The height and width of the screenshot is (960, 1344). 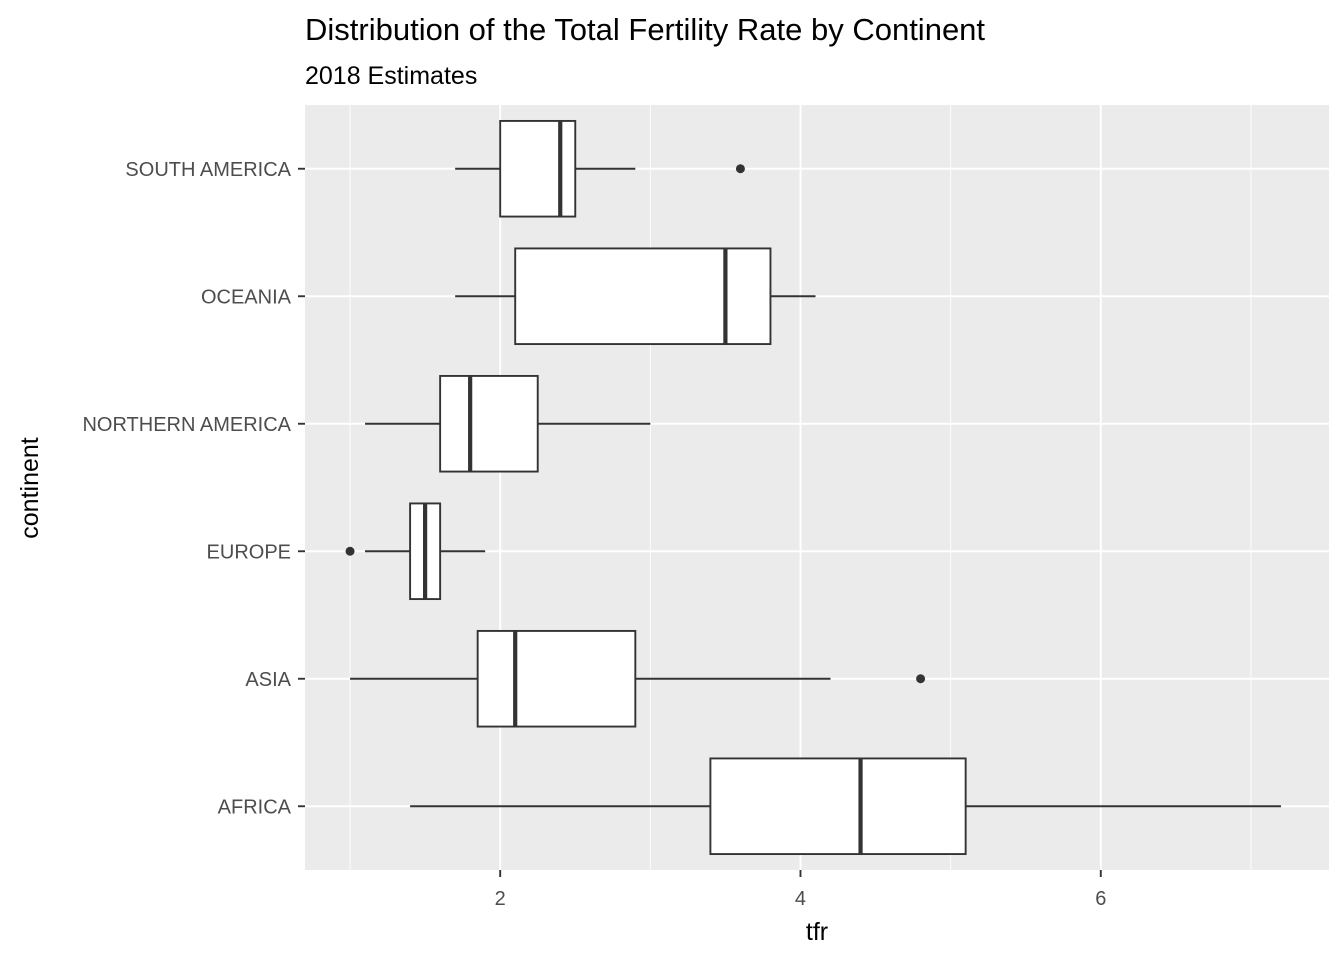 What do you see at coordinates (246, 297) in the screenshot?
I see `y-tick-label: OCEANIA` at bounding box center [246, 297].